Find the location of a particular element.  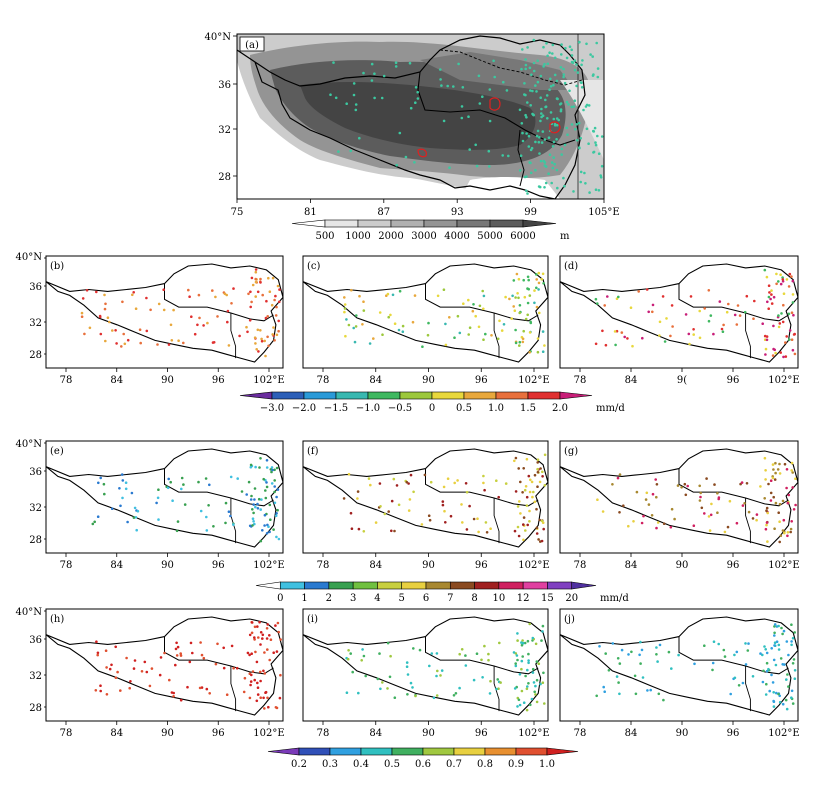

x-tick-label: 9( is located at coordinates (682, 380).